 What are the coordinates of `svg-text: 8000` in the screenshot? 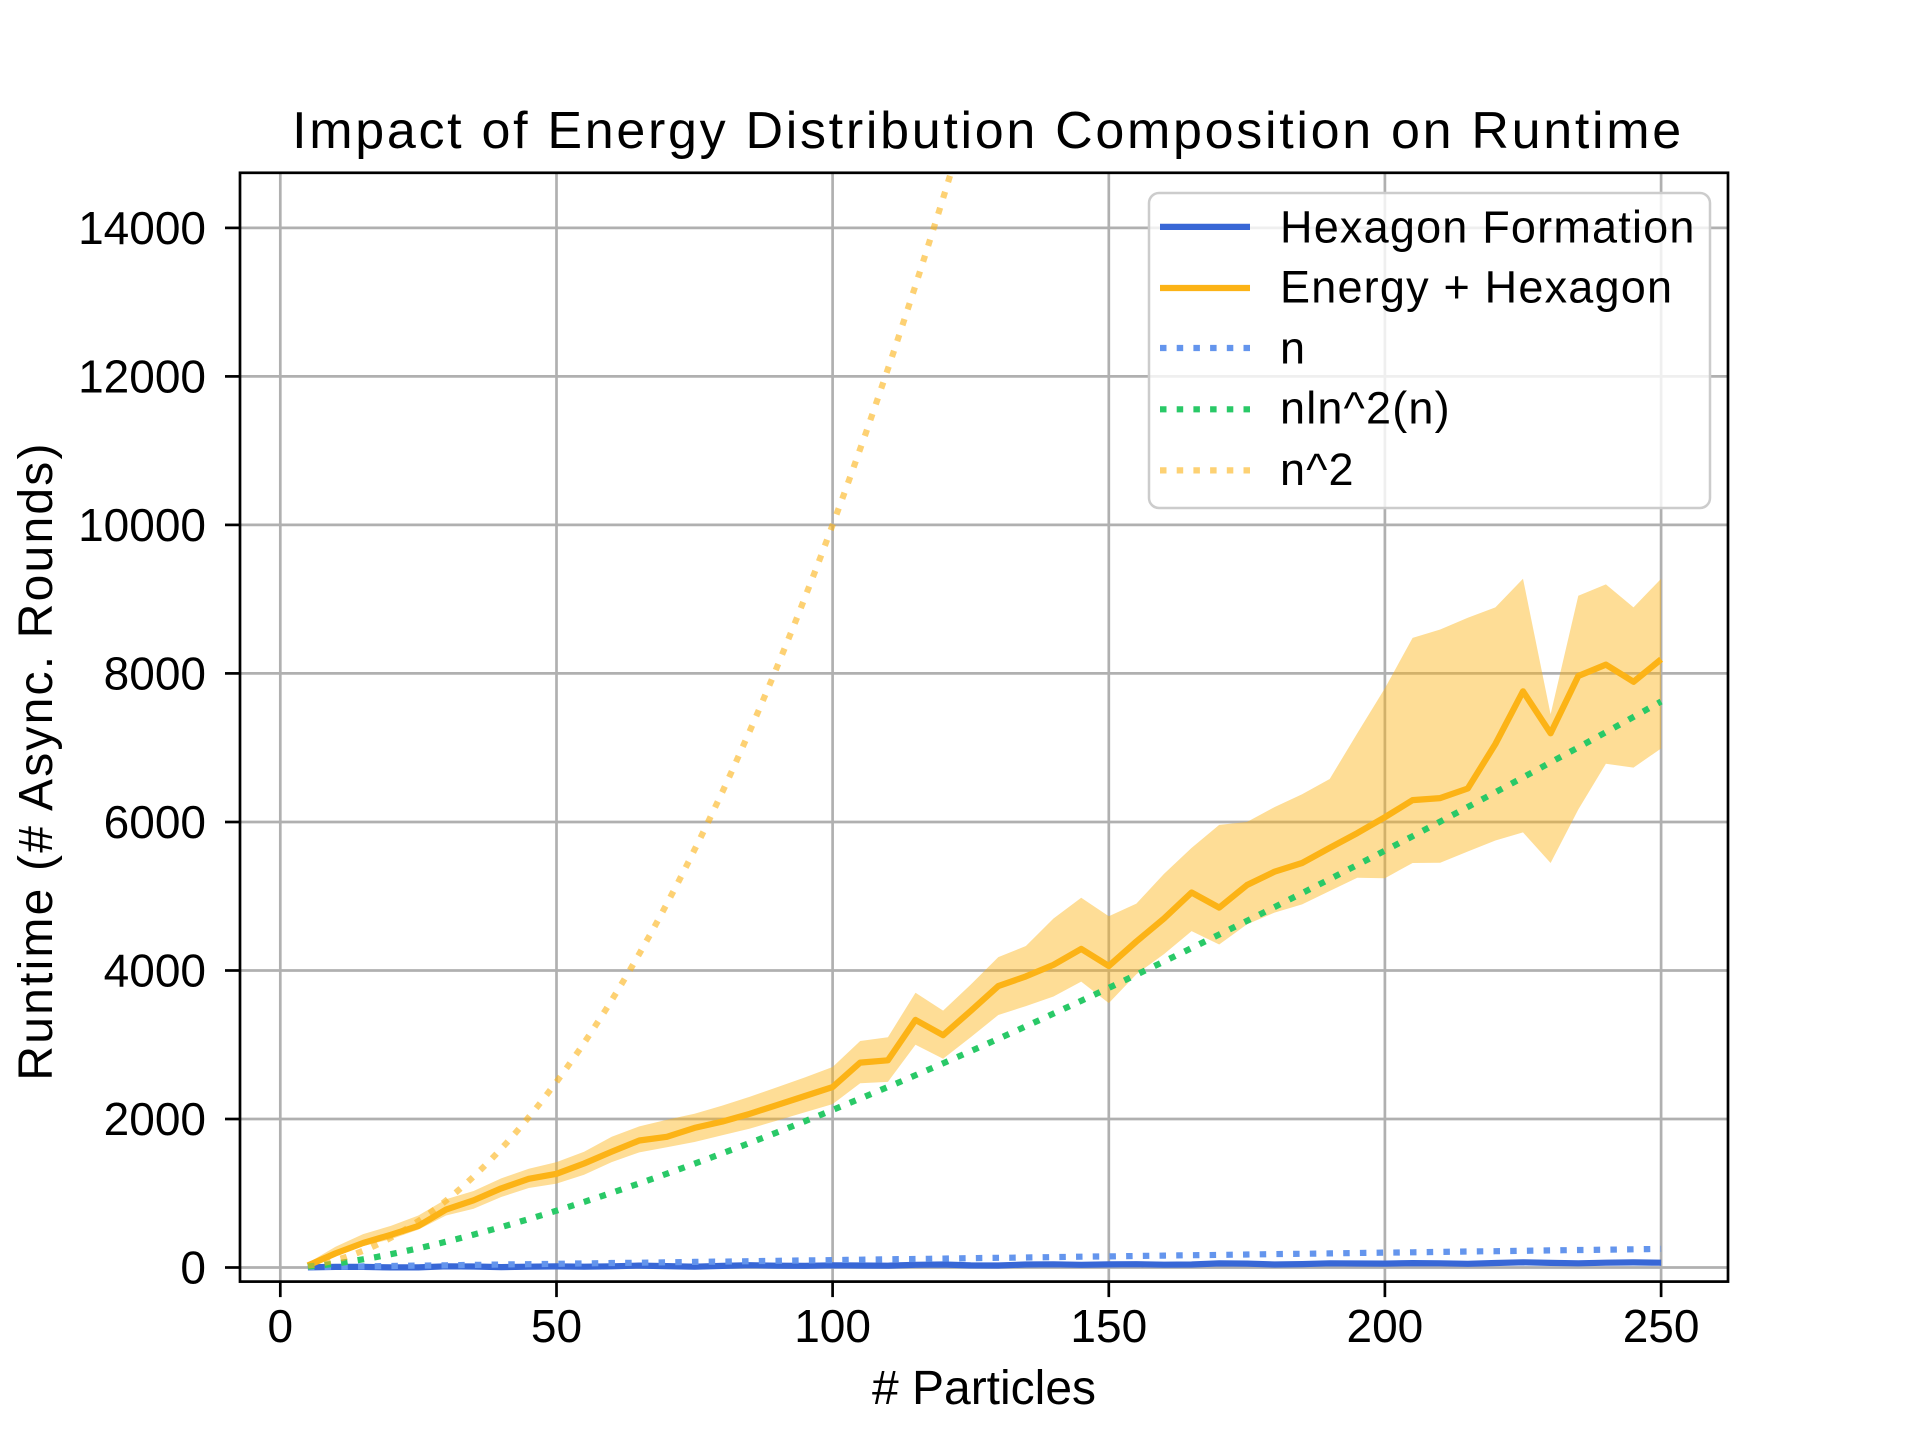 It's located at (155, 673).